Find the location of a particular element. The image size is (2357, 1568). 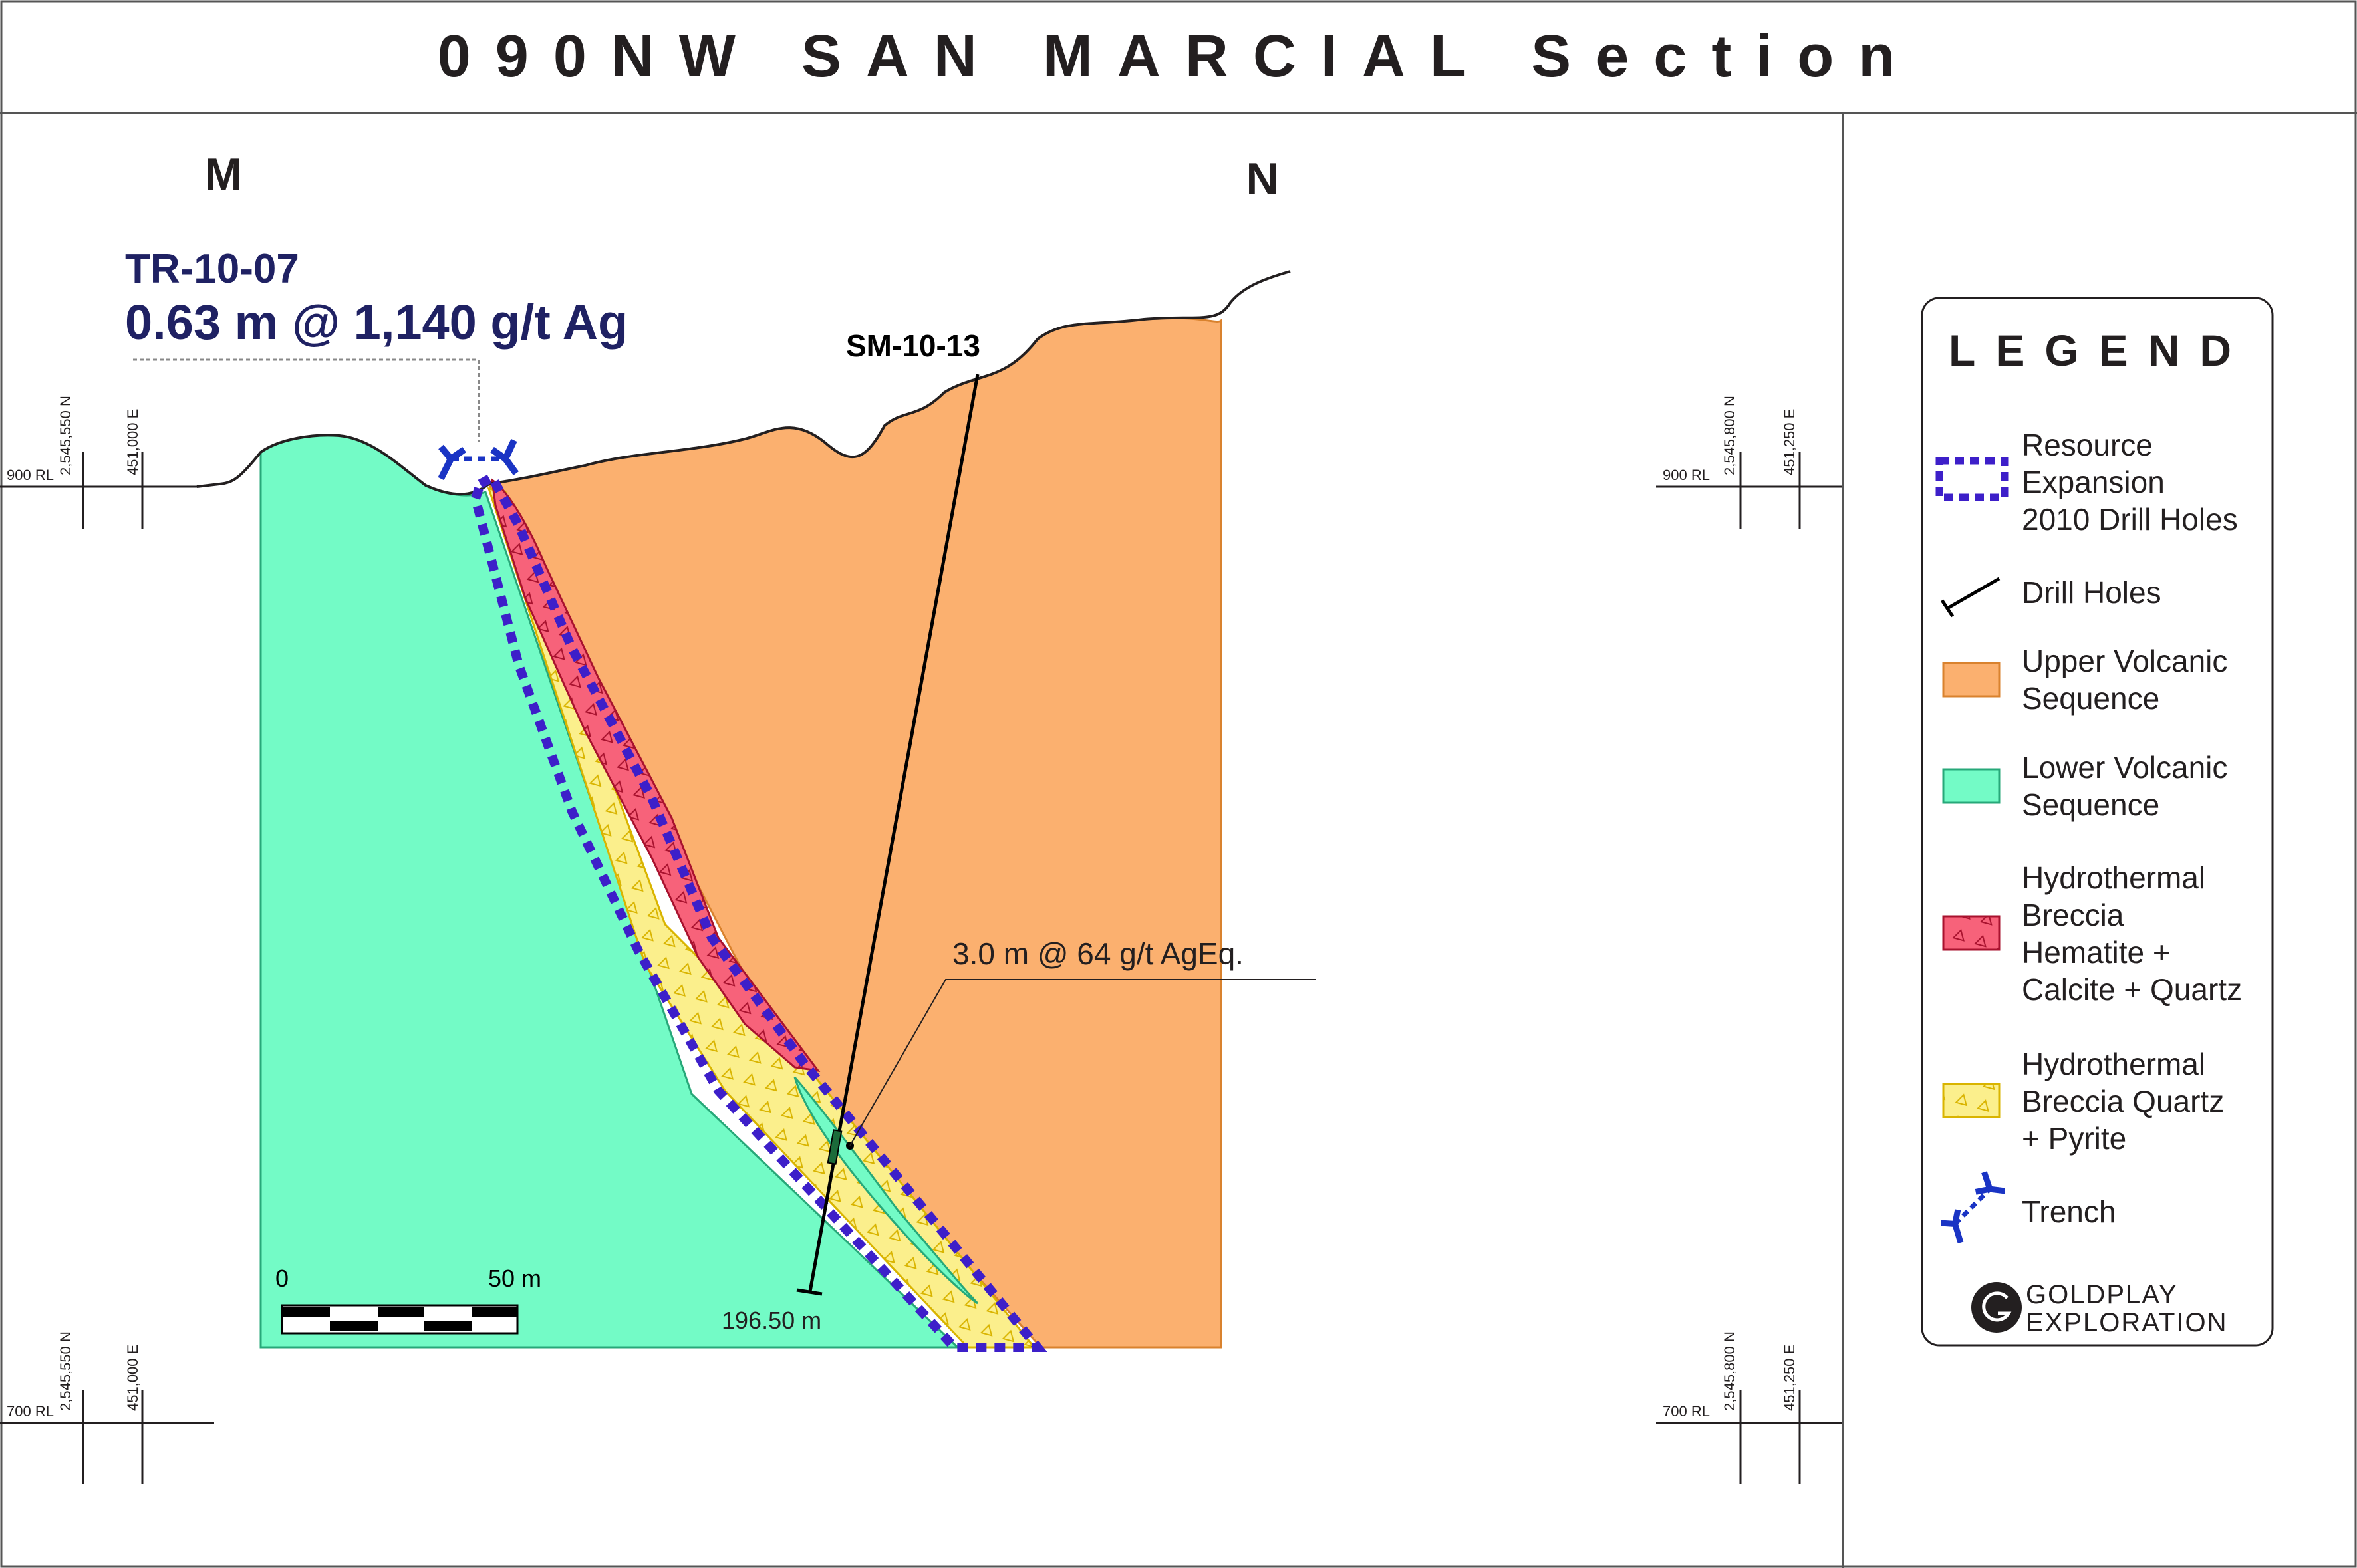

trench-leader is located at coordinates (306, 400).